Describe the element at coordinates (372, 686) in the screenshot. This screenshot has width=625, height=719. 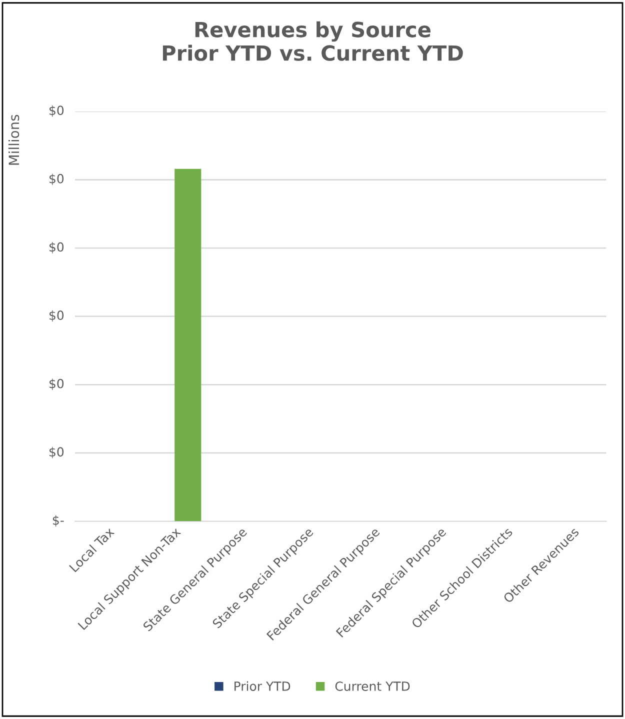
I see `legend-label: Current YTD` at that location.